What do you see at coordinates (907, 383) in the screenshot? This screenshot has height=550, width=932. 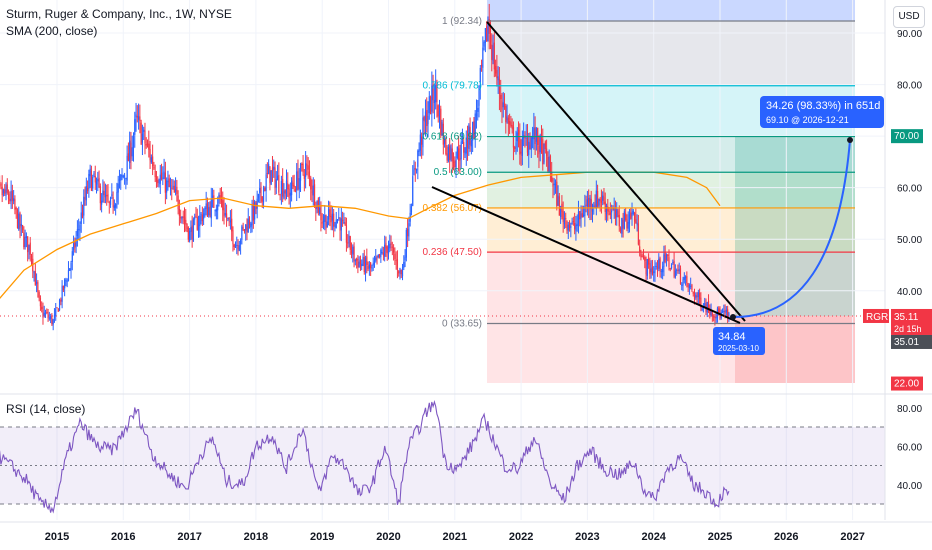 I see `stop-price-label: 22.00` at bounding box center [907, 383].